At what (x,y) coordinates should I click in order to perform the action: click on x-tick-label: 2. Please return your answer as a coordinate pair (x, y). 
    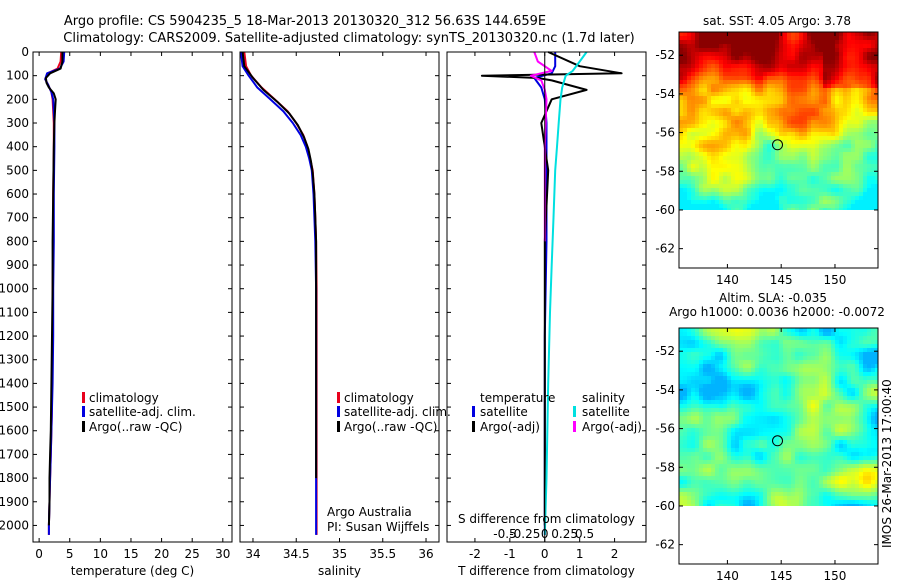
    Looking at the image, I should click on (615, 554).